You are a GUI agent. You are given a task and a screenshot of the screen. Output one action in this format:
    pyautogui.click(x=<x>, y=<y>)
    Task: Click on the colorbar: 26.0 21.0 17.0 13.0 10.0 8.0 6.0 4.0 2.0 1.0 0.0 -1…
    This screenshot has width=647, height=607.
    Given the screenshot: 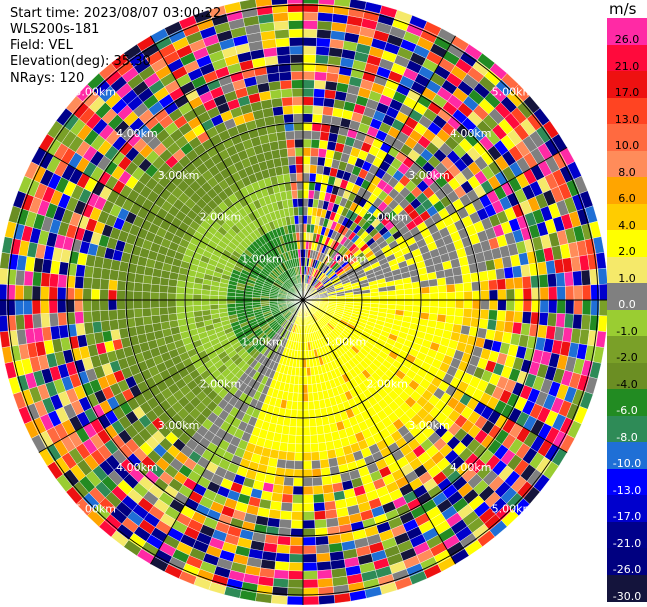 What is the action you would take?
    pyautogui.click(x=627, y=310)
    